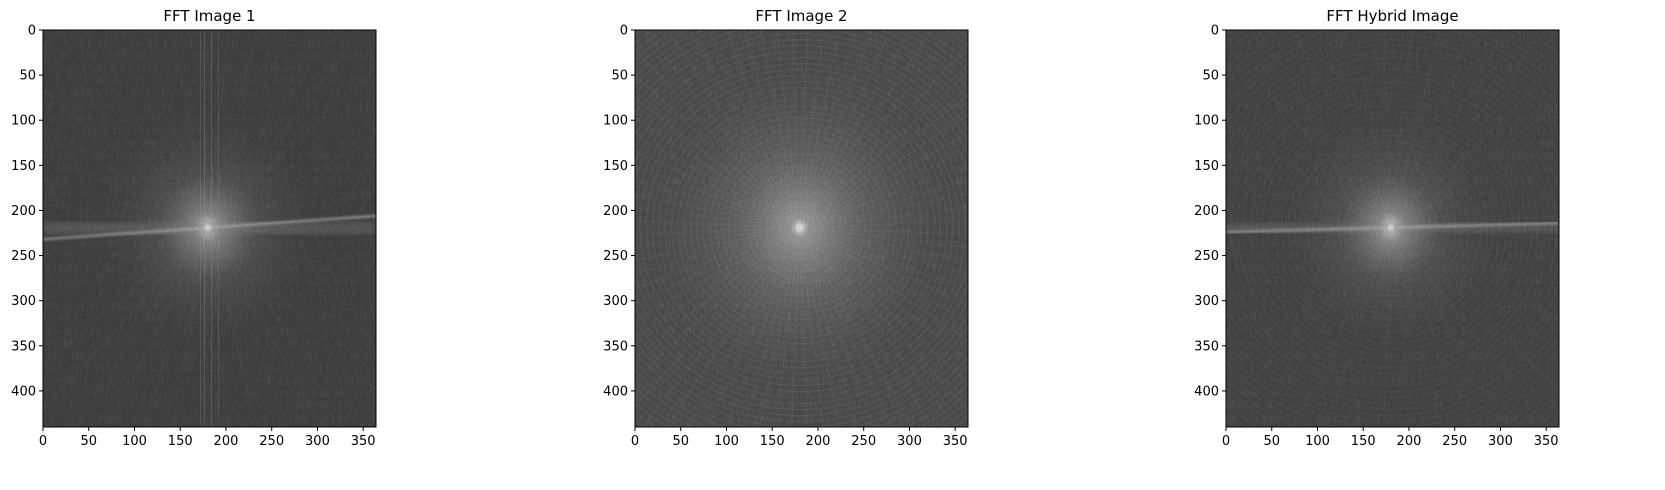  Describe the element at coordinates (1392, 16) in the screenshot. I see `panel-title: FFT Hybrid Image` at that location.